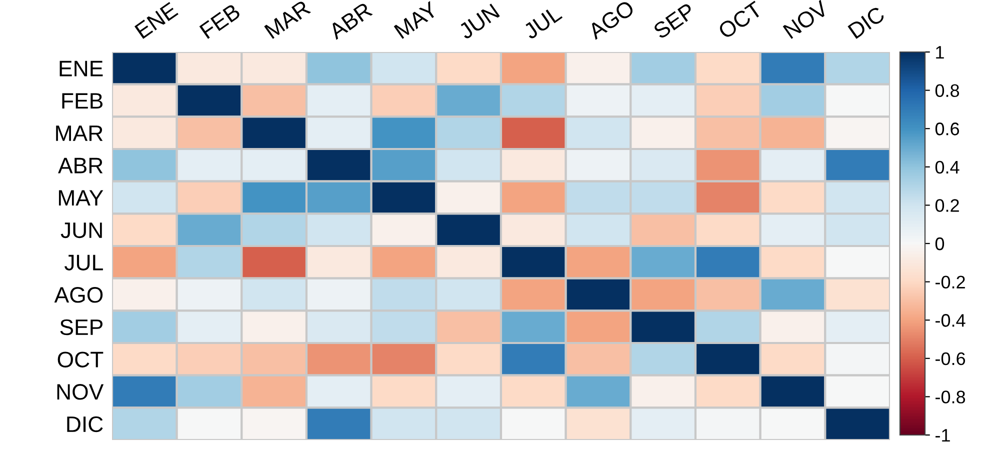 The image size is (986, 449). Describe the element at coordinates (78, 295) in the screenshot. I see `y-tick-label: AGO` at that location.